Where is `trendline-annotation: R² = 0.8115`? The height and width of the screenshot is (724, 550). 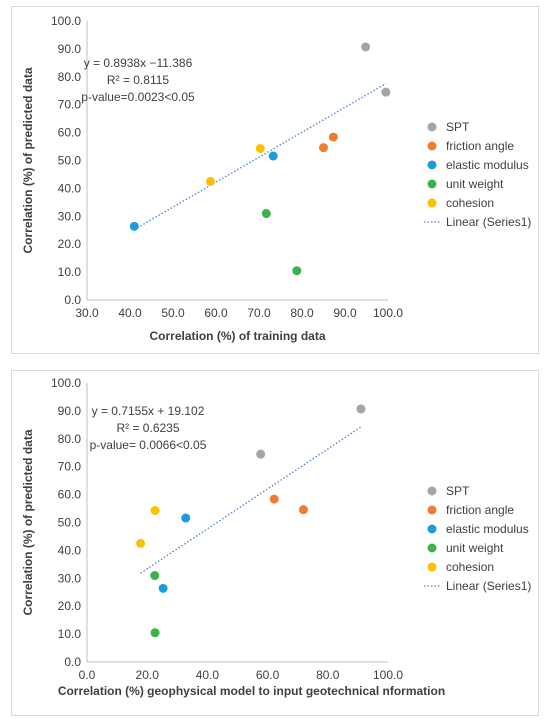
trendline-annotation: R² = 0.8115 is located at coordinates (138, 80).